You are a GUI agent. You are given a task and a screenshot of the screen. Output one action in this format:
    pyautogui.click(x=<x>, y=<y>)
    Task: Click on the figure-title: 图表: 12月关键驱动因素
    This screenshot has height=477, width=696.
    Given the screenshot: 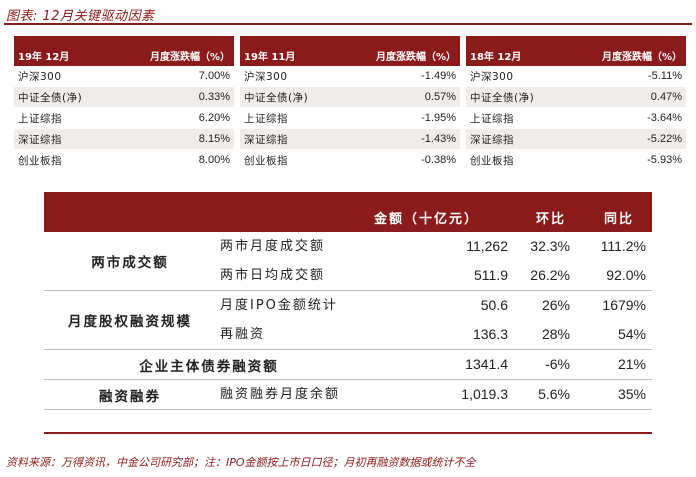 What is the action you would take?
    pyautogui.click(x=80, y=16)
    